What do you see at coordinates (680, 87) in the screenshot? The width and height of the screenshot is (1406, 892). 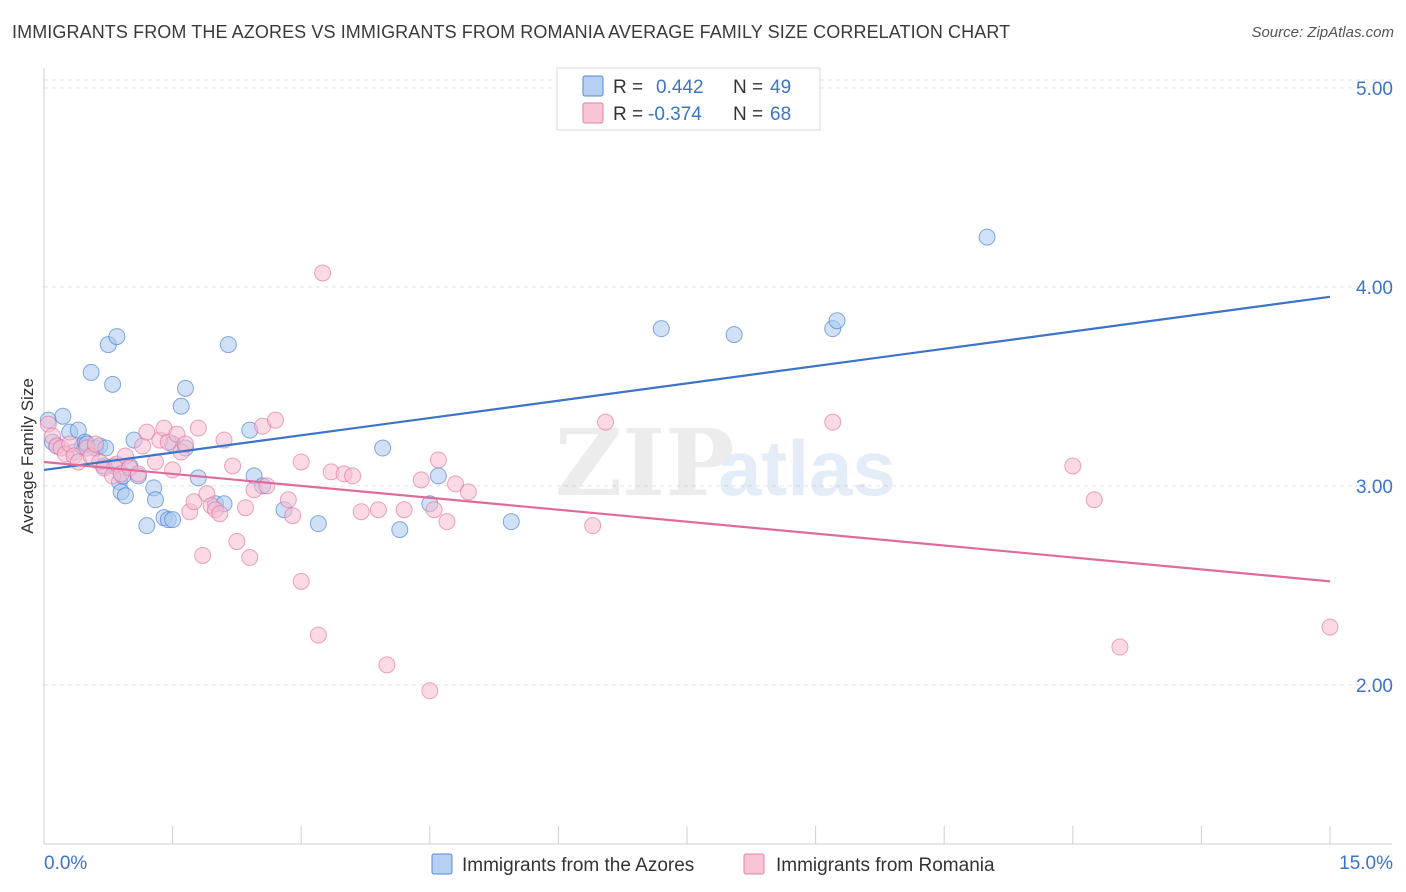 I see `stats-r-value-azores: 0.442` at bounding box center [680, 87].